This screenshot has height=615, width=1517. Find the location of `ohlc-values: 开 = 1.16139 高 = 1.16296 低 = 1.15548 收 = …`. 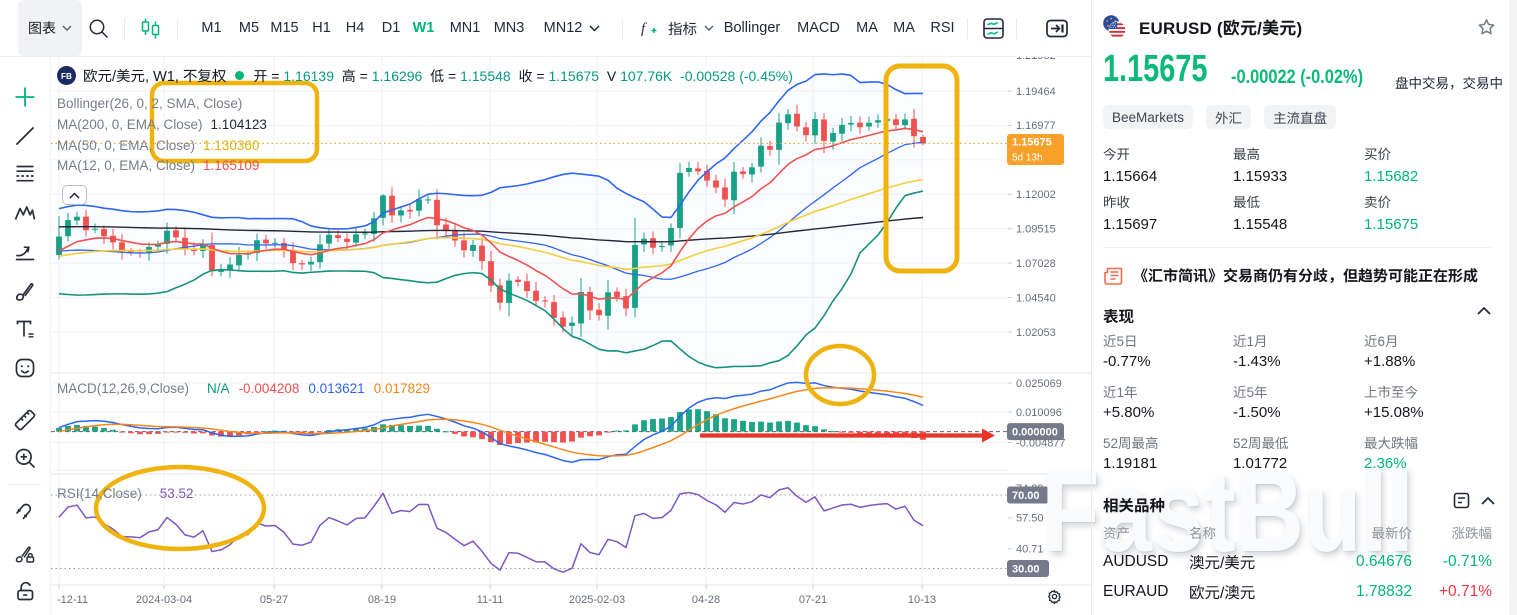

ohlc-values: 开 = 1.16139 高 = 1.16296 低 = 1.15548 收 = … is located at coordinates (522, 76).